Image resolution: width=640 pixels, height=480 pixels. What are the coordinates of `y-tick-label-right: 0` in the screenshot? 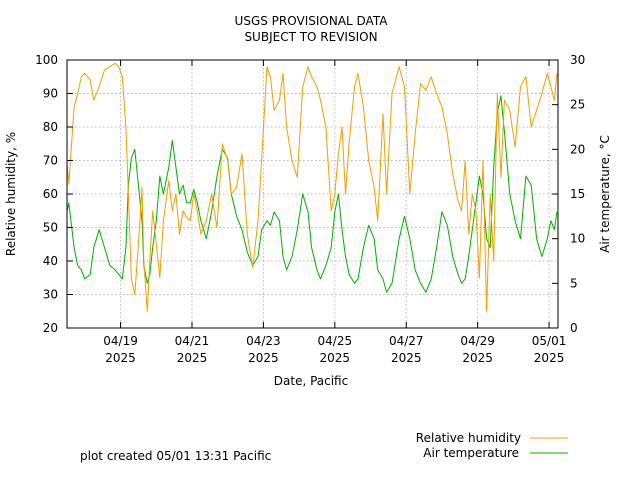 It's located at (574, 328).